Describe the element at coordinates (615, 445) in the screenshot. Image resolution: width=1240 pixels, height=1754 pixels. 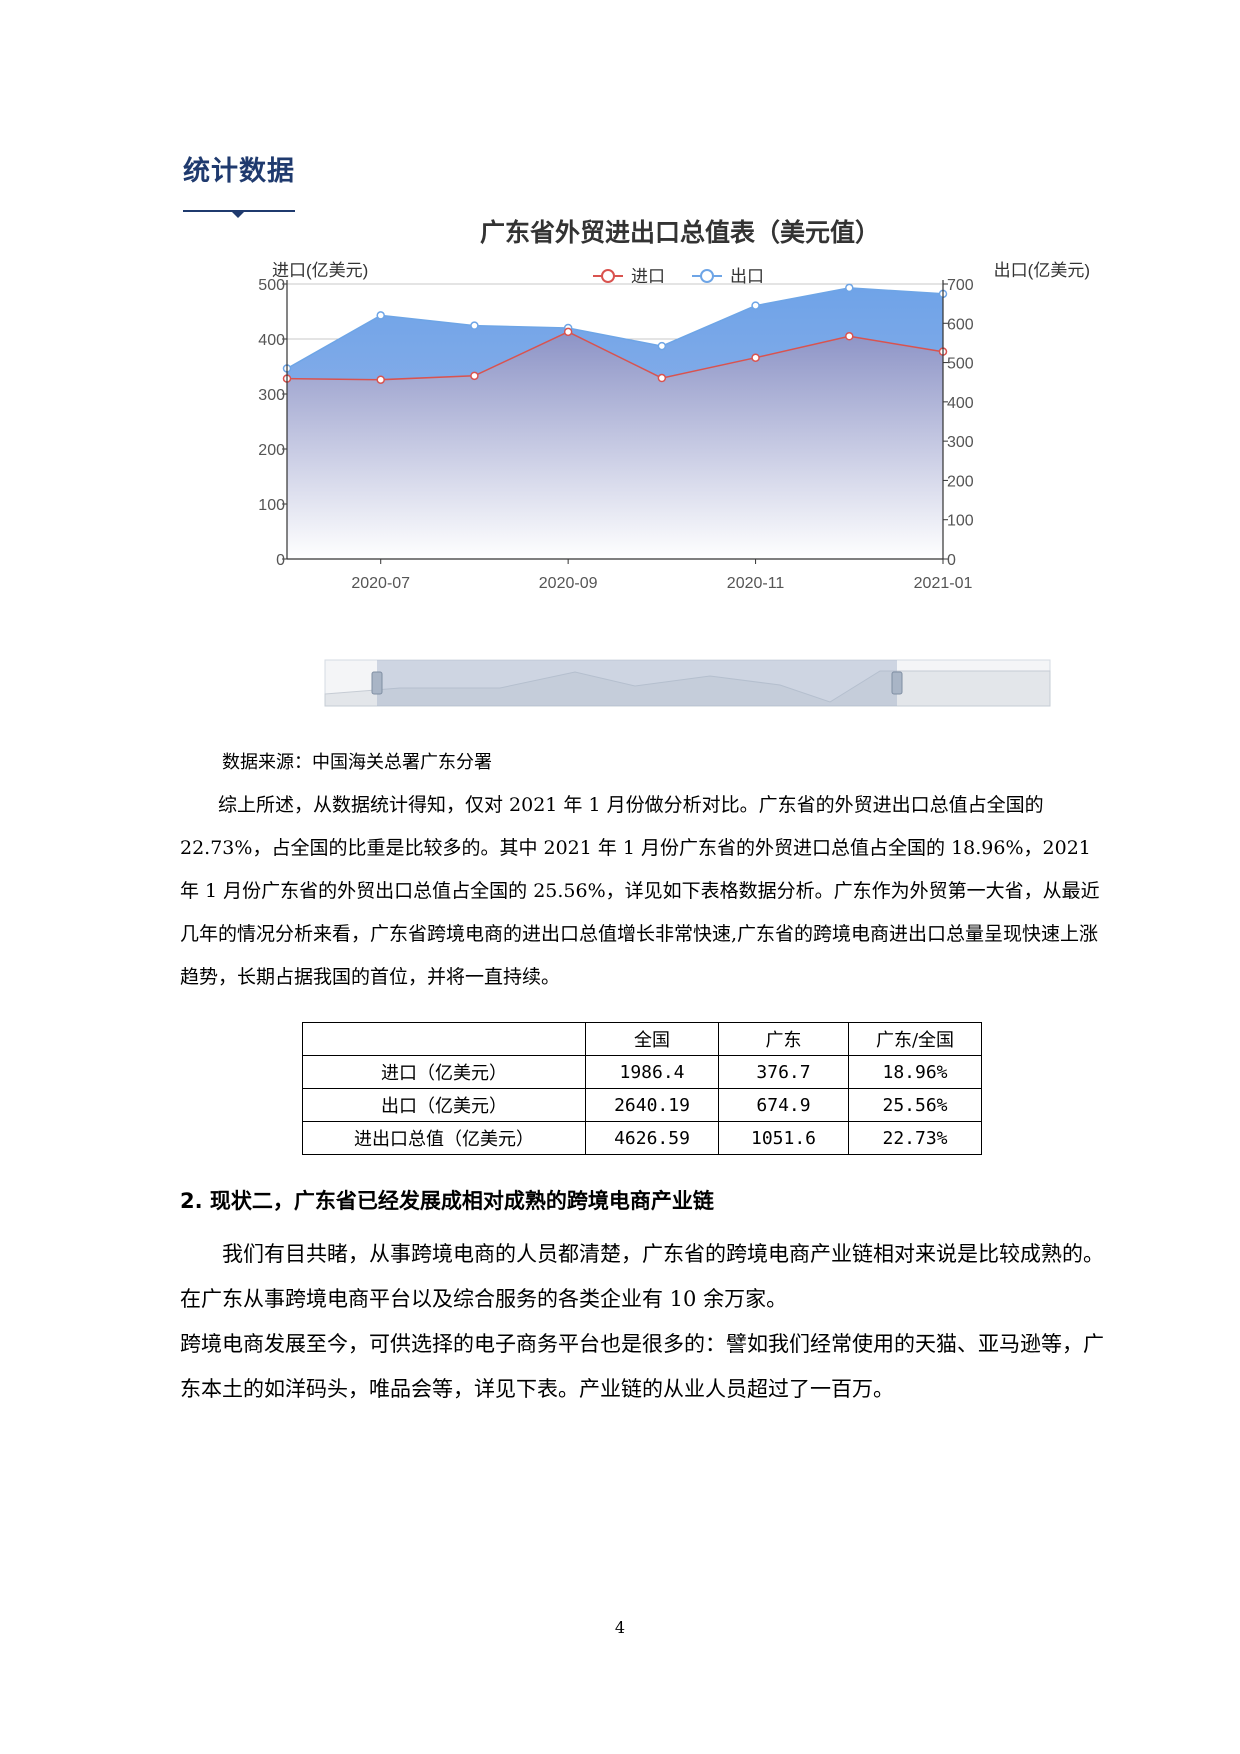
I see `import-area` at that location.